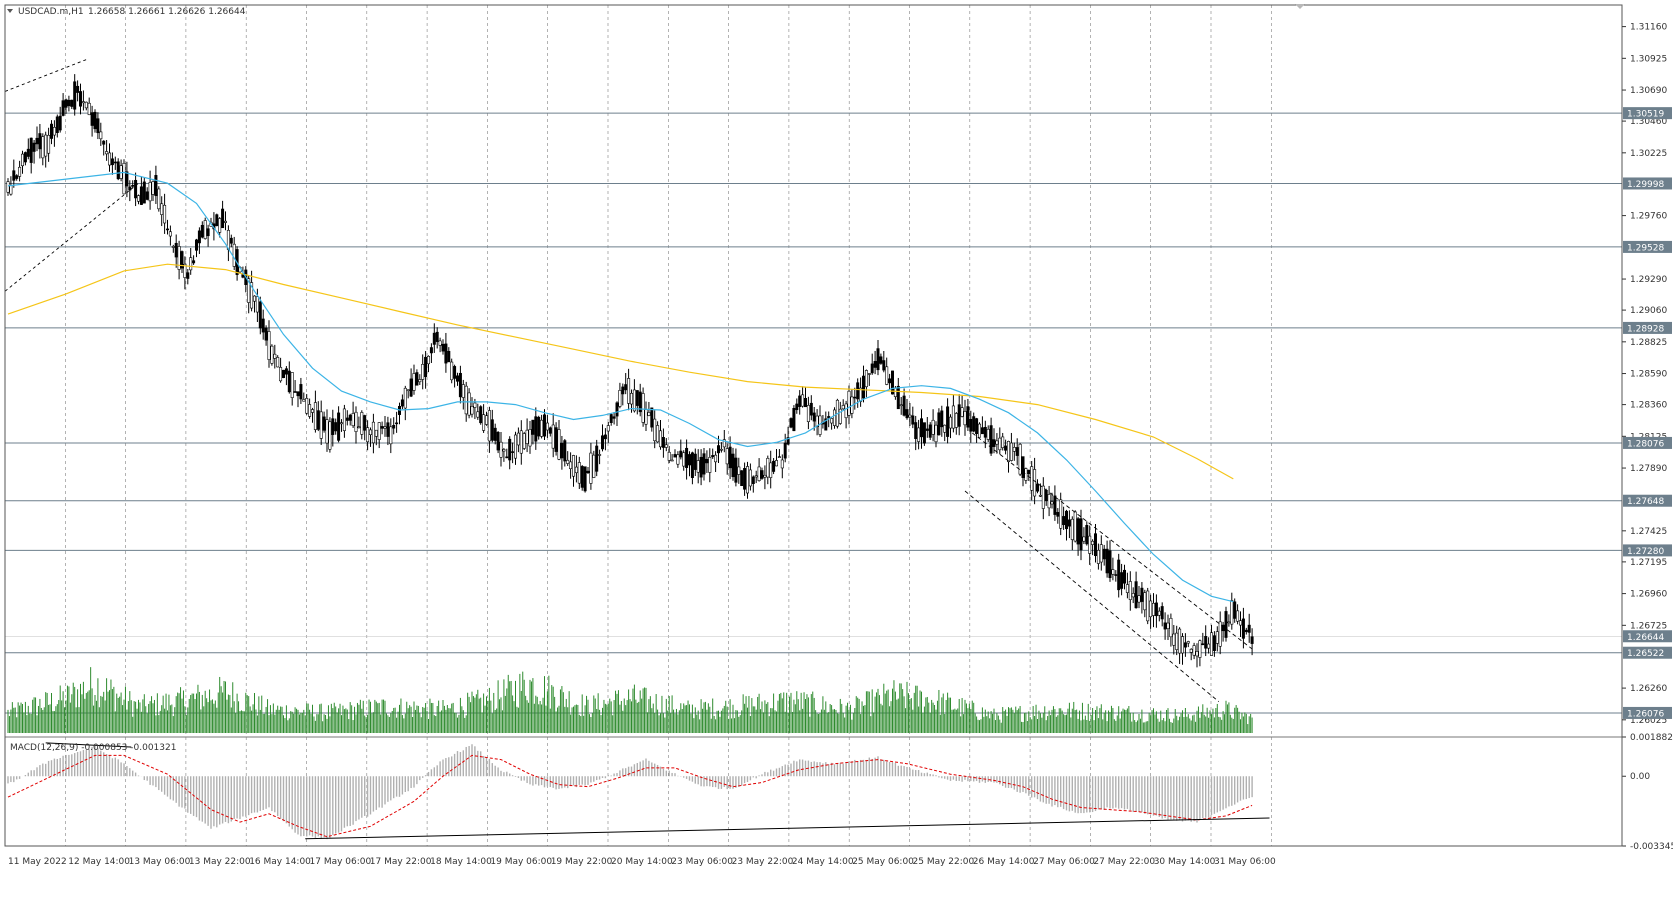 The height and width of the screenshot is (901, 1673). I want to click on volume-bars, so click(630, 700).